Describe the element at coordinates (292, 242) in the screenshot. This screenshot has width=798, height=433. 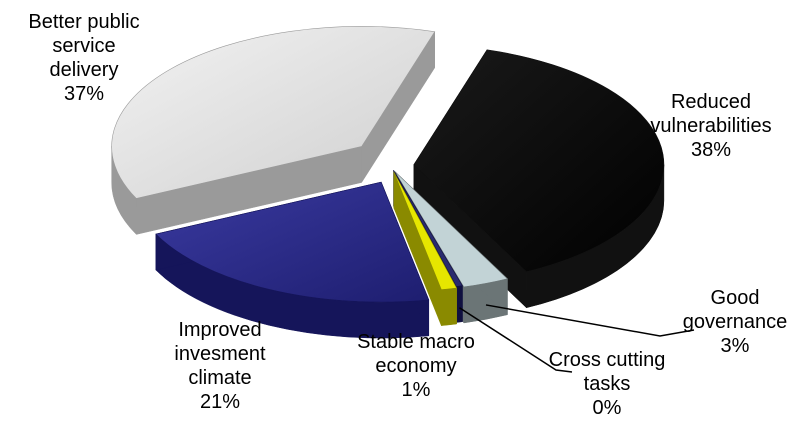
I see `slice-improved-invesment-climate` at that location.